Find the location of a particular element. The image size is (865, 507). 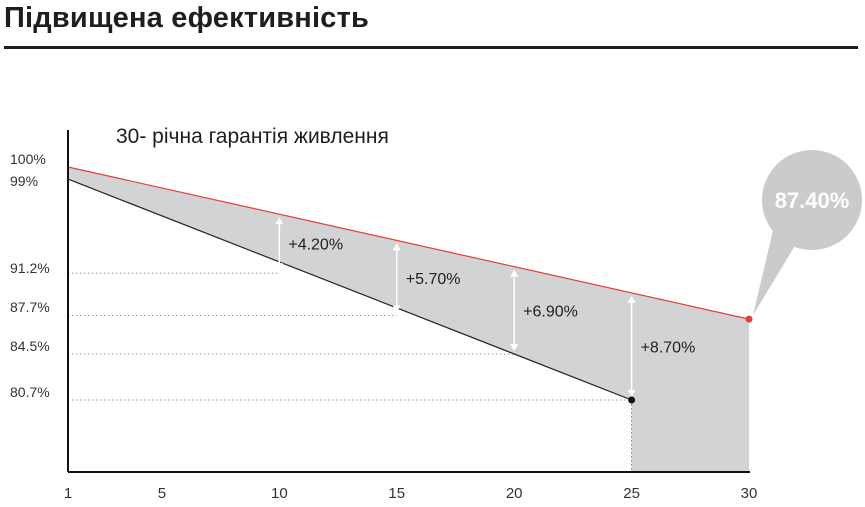

value-callout: 87.40% is located at coordinates (807, 233).